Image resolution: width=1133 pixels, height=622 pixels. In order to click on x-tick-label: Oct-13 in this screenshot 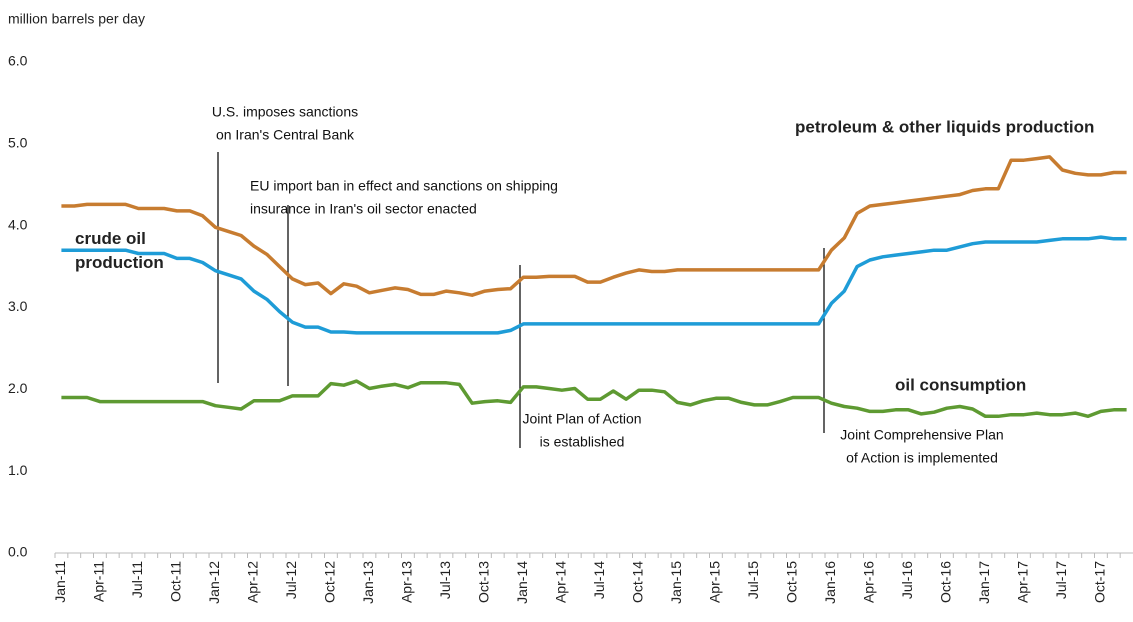, I will do `click(484, 582)`.